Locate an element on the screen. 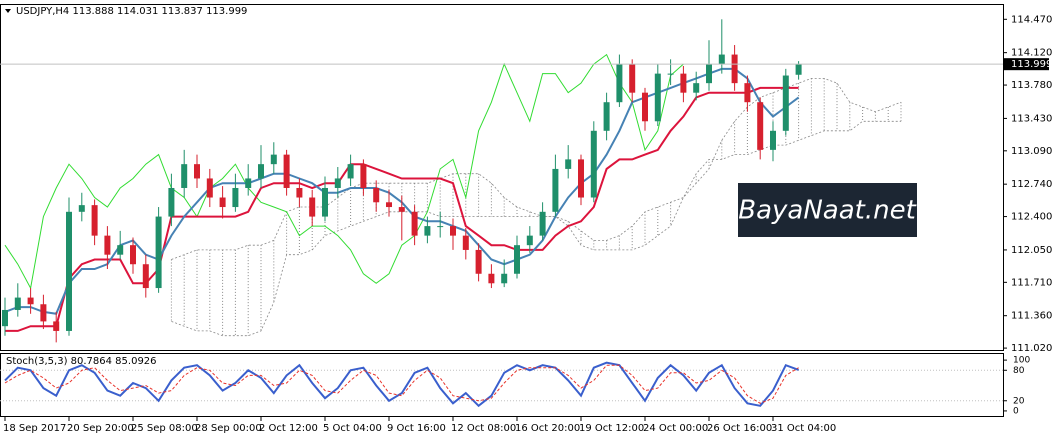 This screenshot has width=1053, height=439. watermark-box is located at coordinates (827, 210).